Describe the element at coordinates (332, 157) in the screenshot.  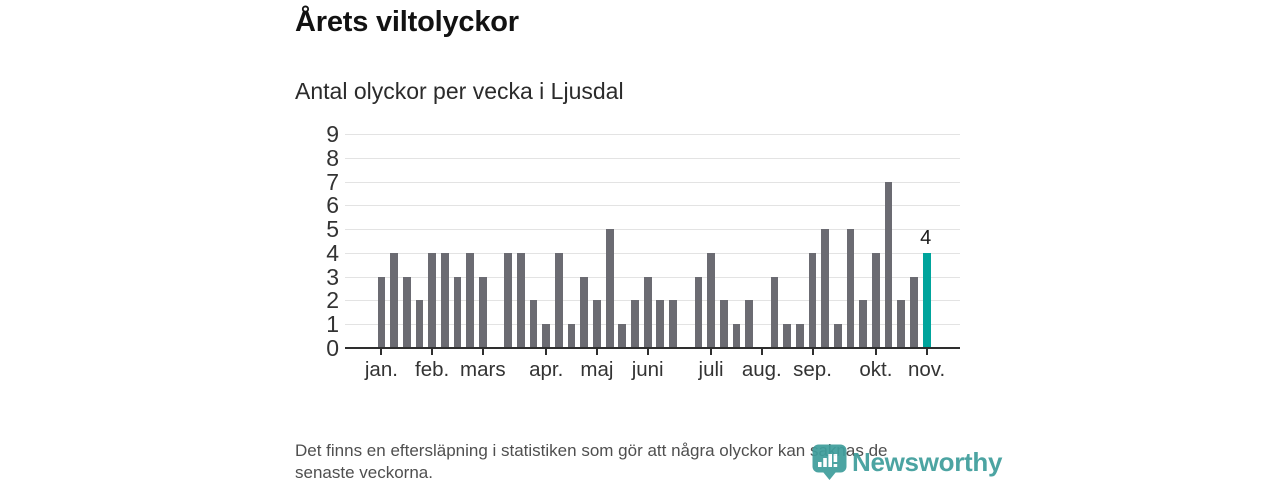
I see `y-axis-label: 8` at that location.